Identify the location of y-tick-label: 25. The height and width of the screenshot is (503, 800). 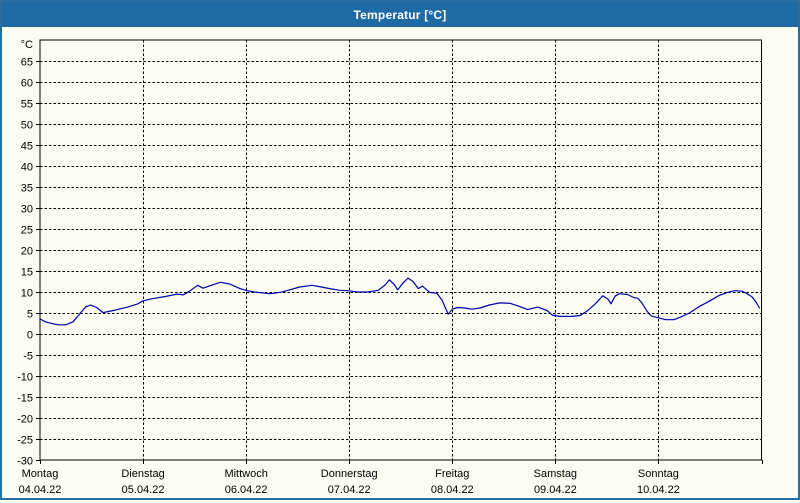
(27, 231).